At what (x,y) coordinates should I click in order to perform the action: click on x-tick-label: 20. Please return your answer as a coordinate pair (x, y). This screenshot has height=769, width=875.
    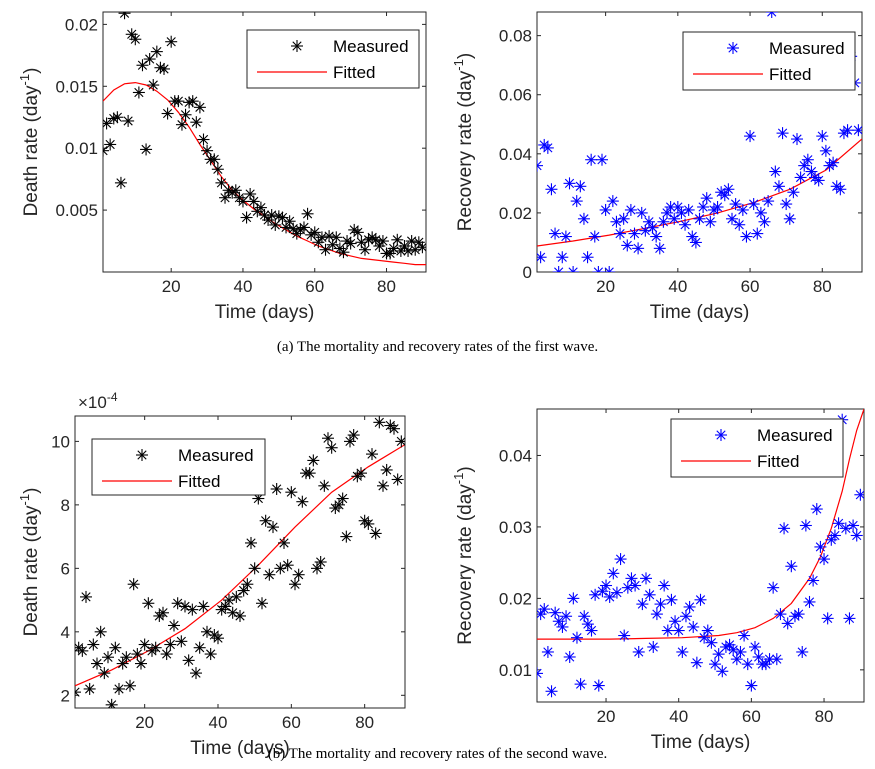
    Looking at the image, I should click on (606, 716).